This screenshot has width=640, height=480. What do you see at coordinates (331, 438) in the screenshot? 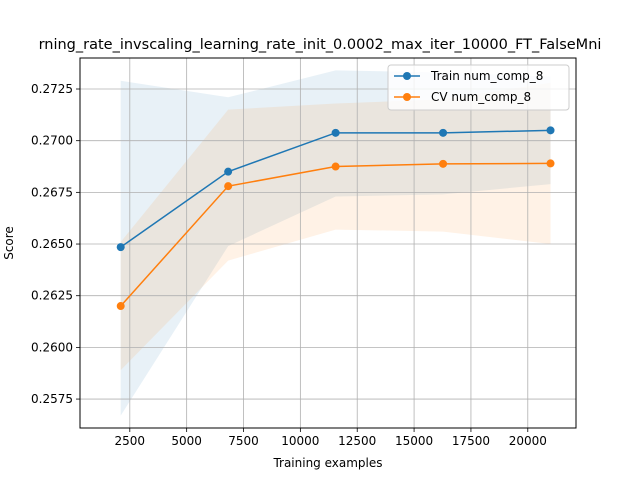
I see `x-axis-ticks: 2500 5000 7500 10000 12500 15000 17500 20000` at bounding box center [331, 438].